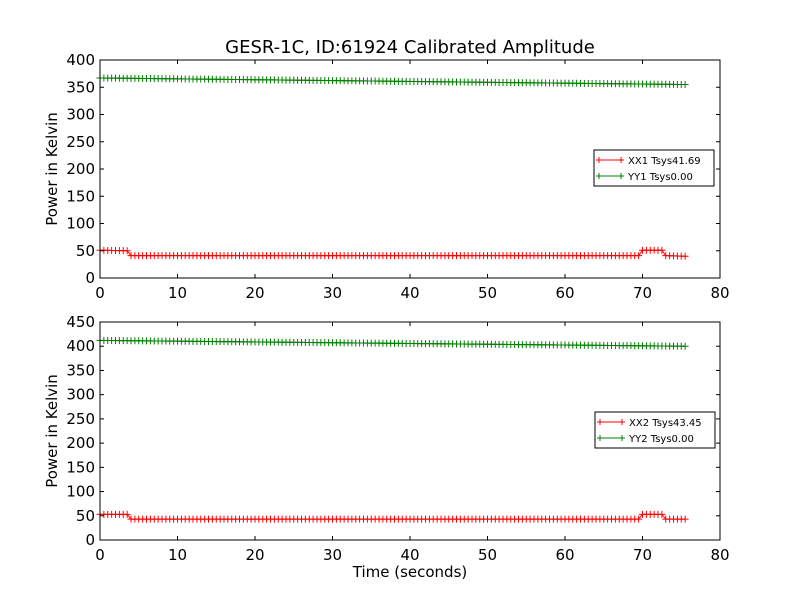 The width and height of the screenshot is (800, 600). I want to click on legend-item: YY2 Tsys0.00, so click(645, 439).